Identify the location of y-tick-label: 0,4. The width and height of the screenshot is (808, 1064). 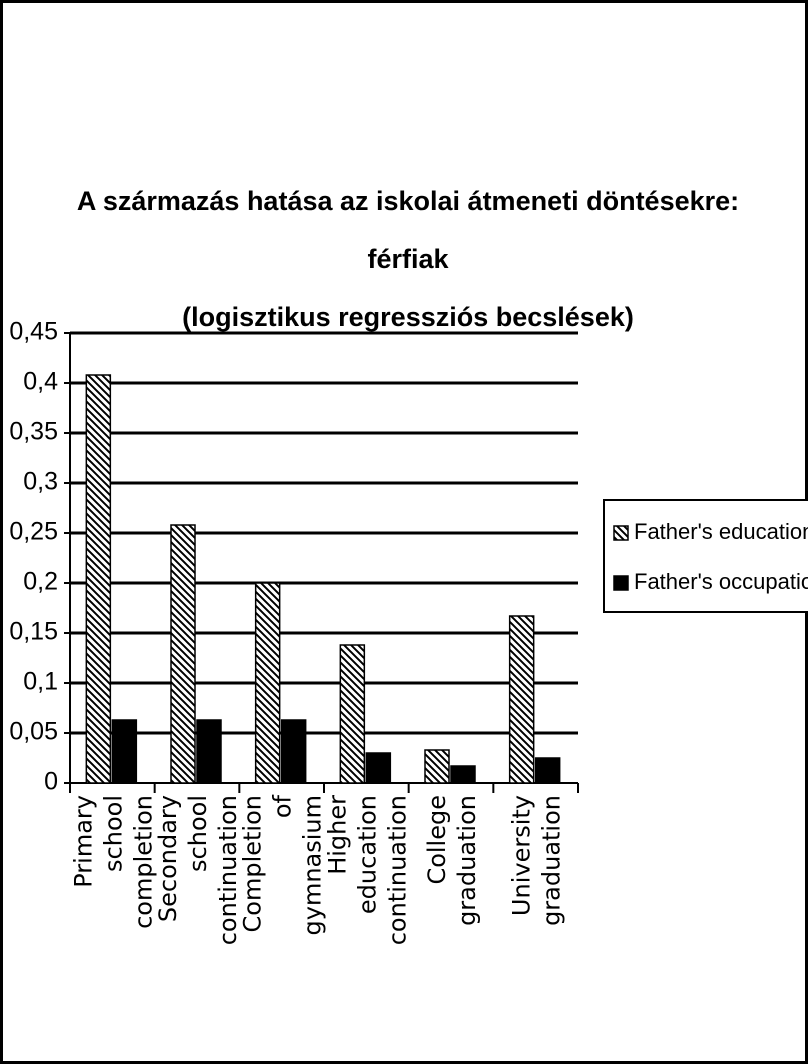
(40, 382).